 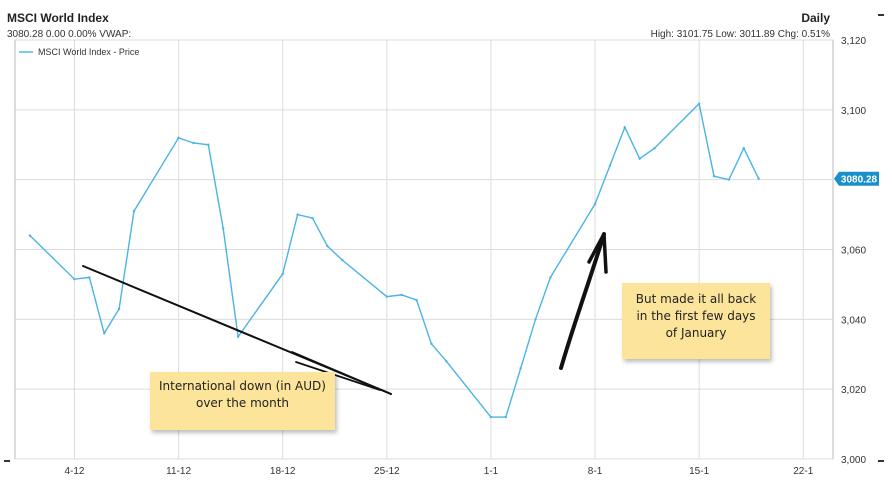 I want to click on frequency-label: Daily, so click(x=815, y=18).